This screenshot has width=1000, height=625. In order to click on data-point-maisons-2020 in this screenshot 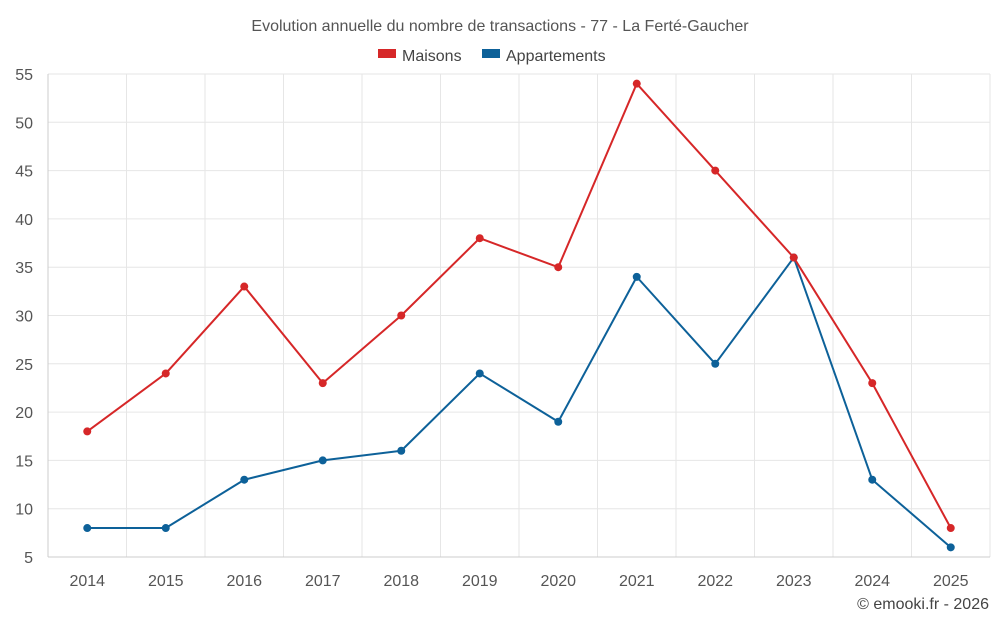, I will do `click(558, 267)`.